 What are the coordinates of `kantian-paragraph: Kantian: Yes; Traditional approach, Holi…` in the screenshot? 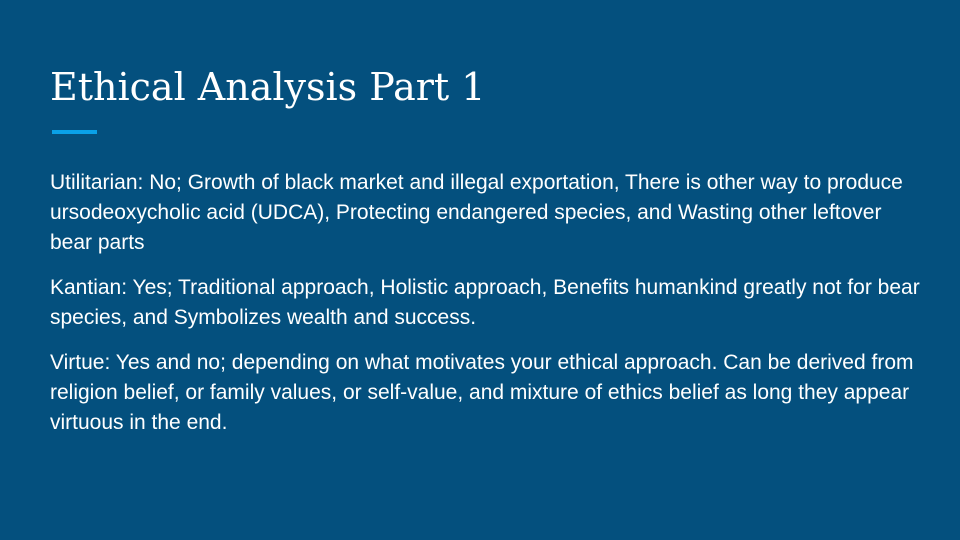 It's located at (485, 302).